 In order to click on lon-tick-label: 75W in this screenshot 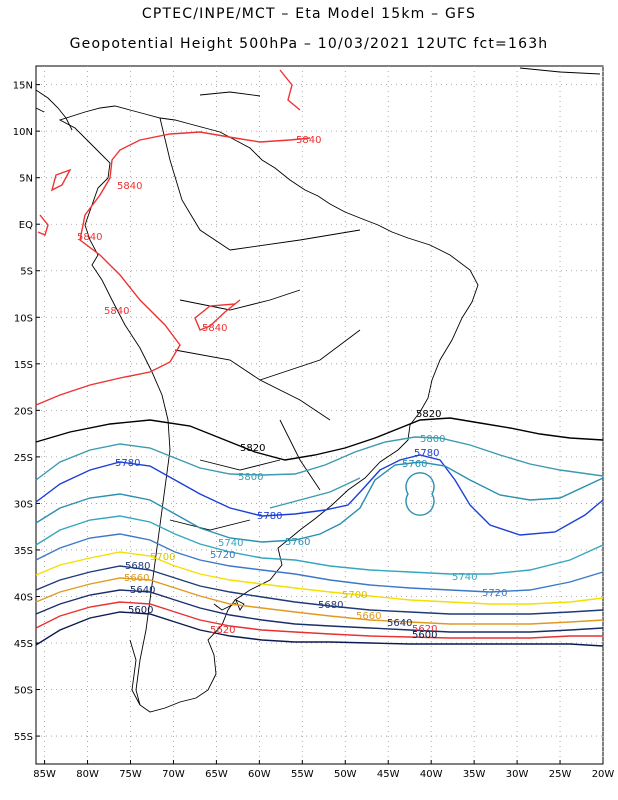, I will do `click(130, 774)`.